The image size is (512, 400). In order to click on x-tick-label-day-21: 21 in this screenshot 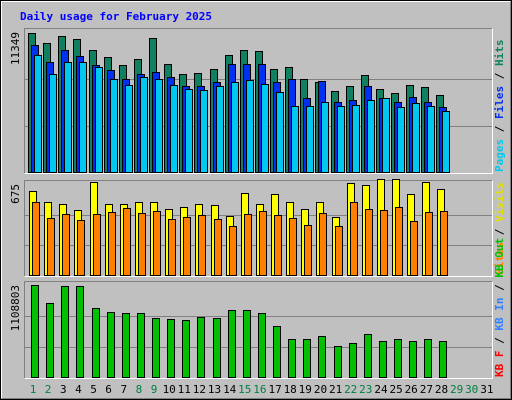, I will do `click(335, 389)`.